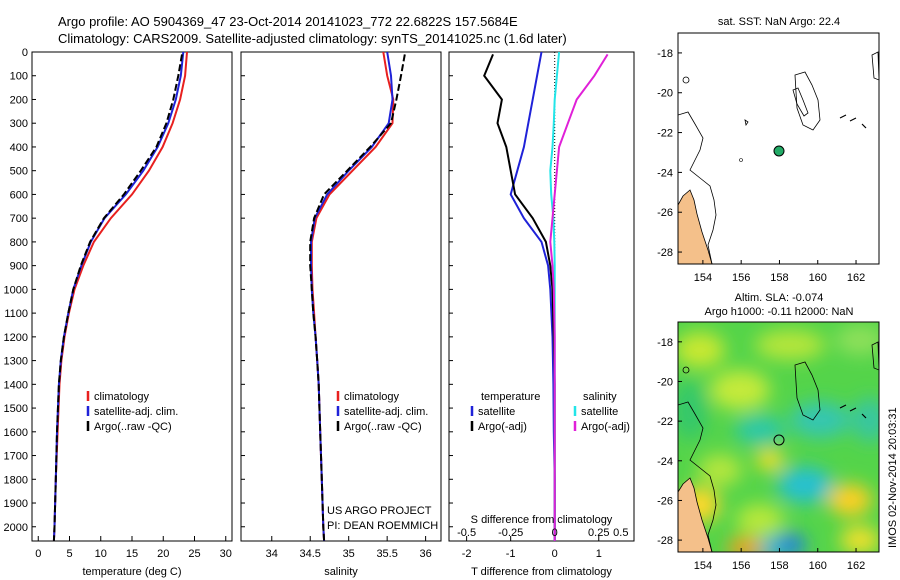 The image size is (900, 580). What do you see at coordinates (16, 457) in the screenshot?
I see `y-tick-label: 1700` at bounding box center [16, 457].